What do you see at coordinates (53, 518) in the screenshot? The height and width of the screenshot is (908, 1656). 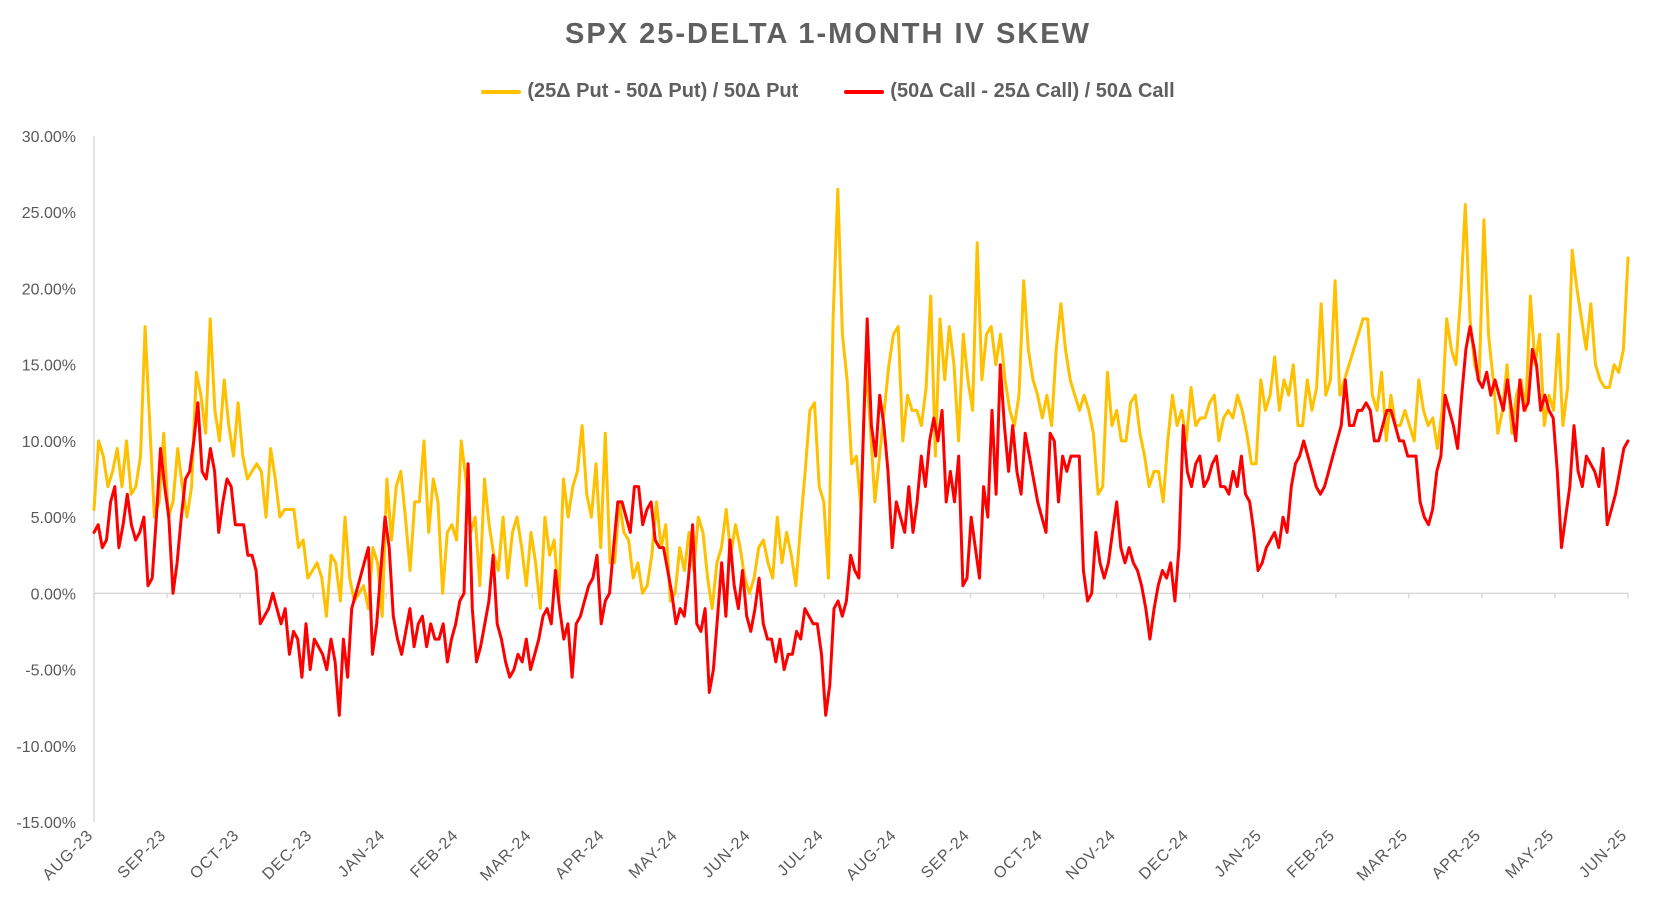 I see `y-tick-label: 5.00%` at bounding box center [53, 518].